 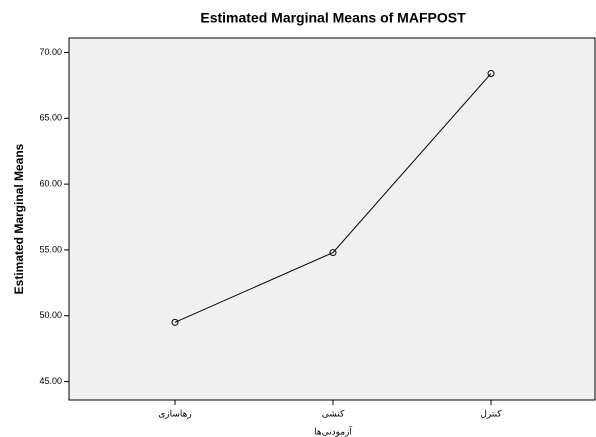 I want to click on y-tick-label: 65.00, so click(x=50, y=118).